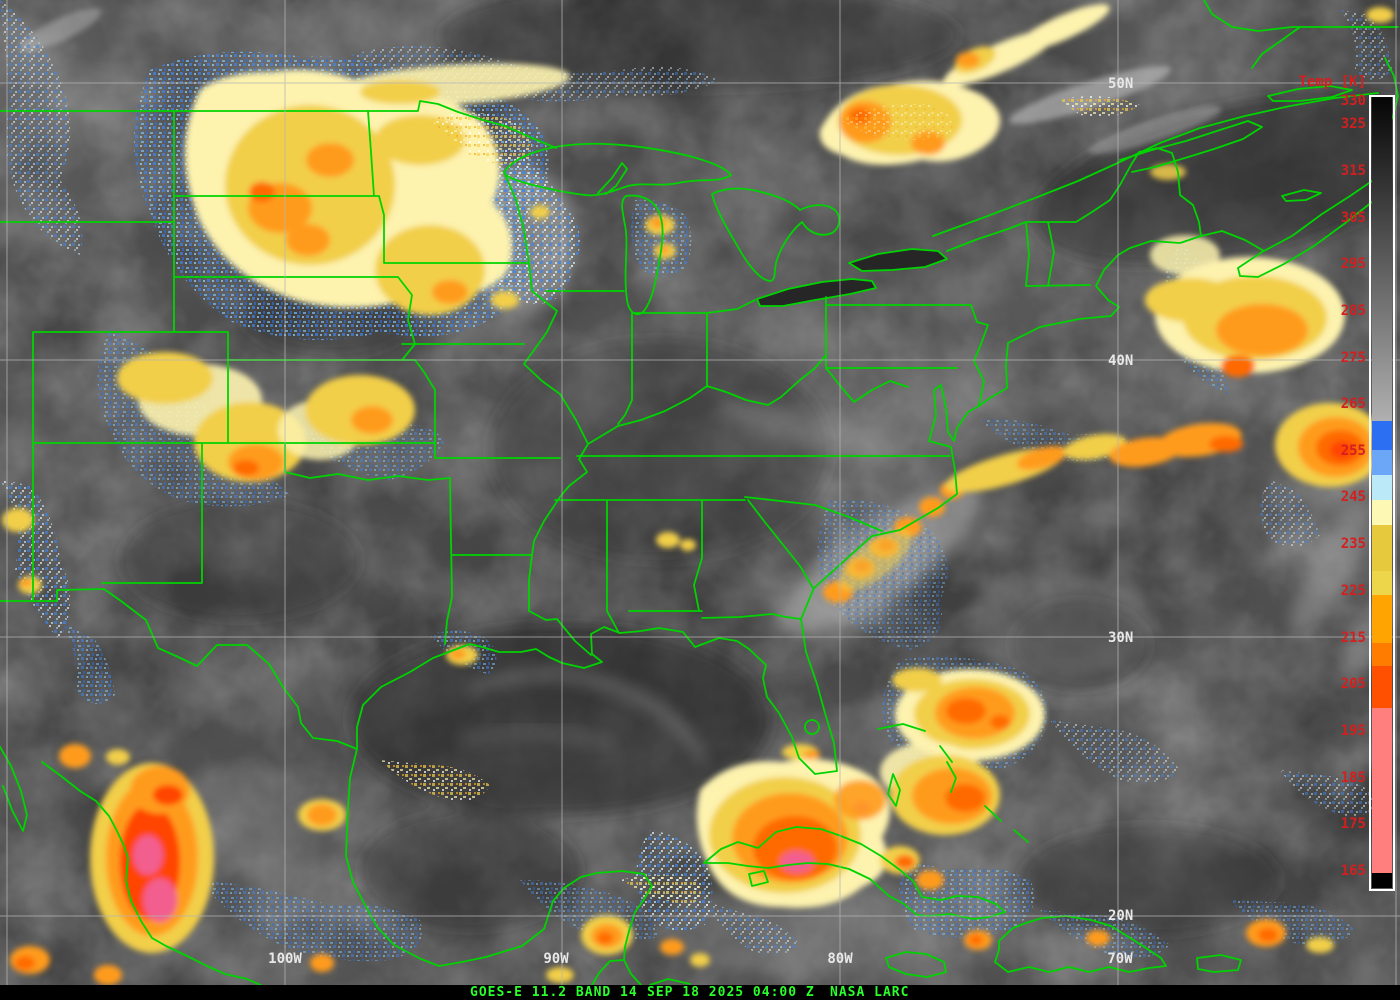  What do you see at coordinates (1353, 684) in the screenshot?
I see `colorbar-tick: 205` at bounding box center [1353, 684].